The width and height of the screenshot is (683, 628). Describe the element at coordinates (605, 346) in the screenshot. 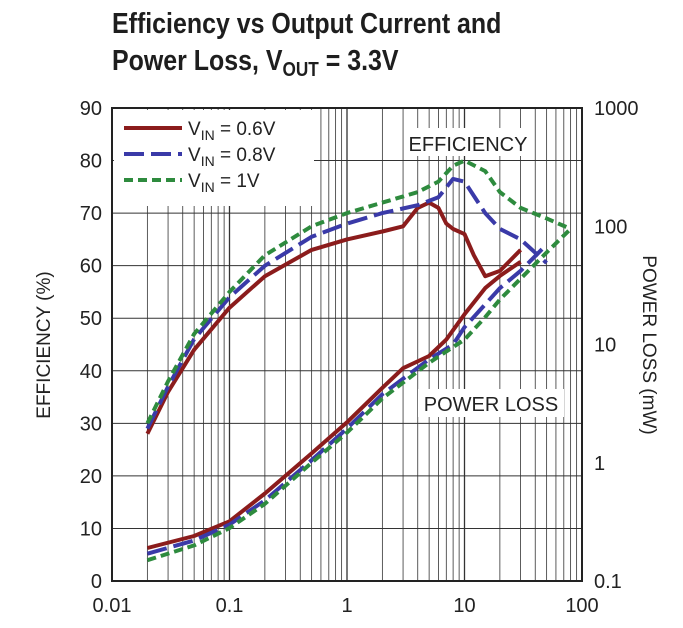

I see `y-right-tick-label: 10` at that location.